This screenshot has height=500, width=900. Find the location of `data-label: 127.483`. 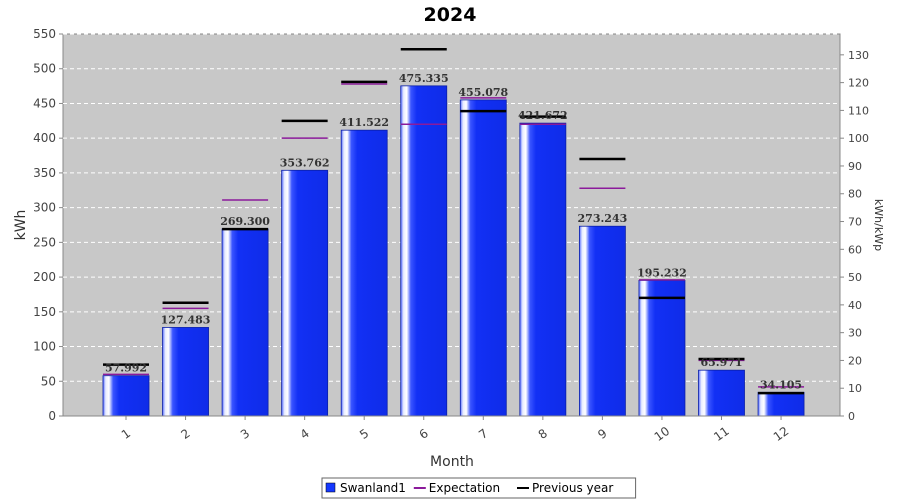

data-label: 127.483 is located at coordinates (186, 319).